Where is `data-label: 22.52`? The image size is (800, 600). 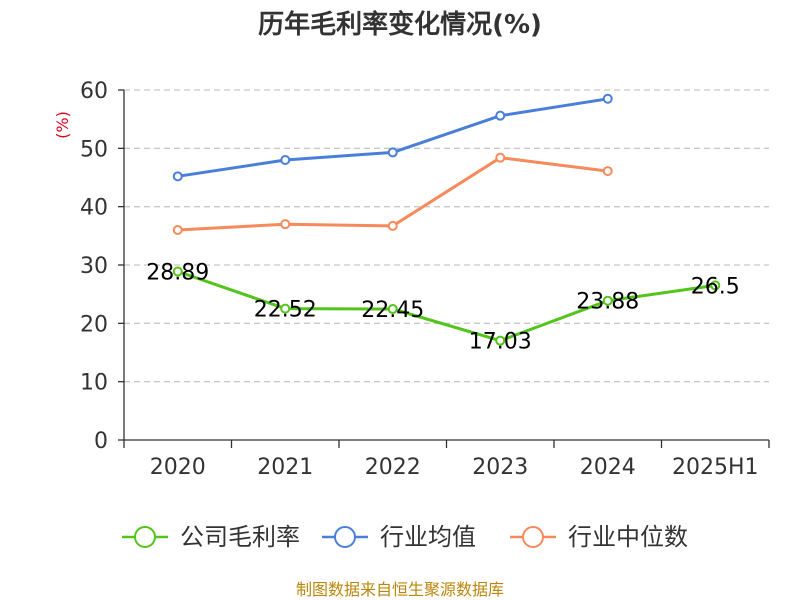
data-label: 22.52 is located at coordinates (285, 310).